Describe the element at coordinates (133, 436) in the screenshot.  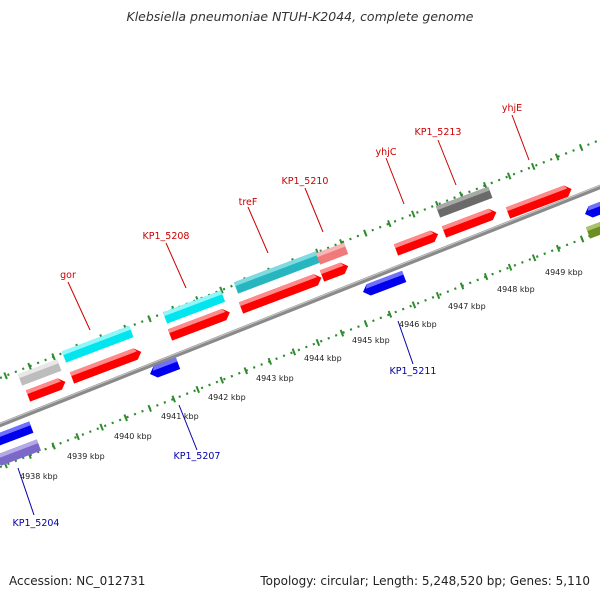
I see `kbp-label: 4940 kbp` at that location.